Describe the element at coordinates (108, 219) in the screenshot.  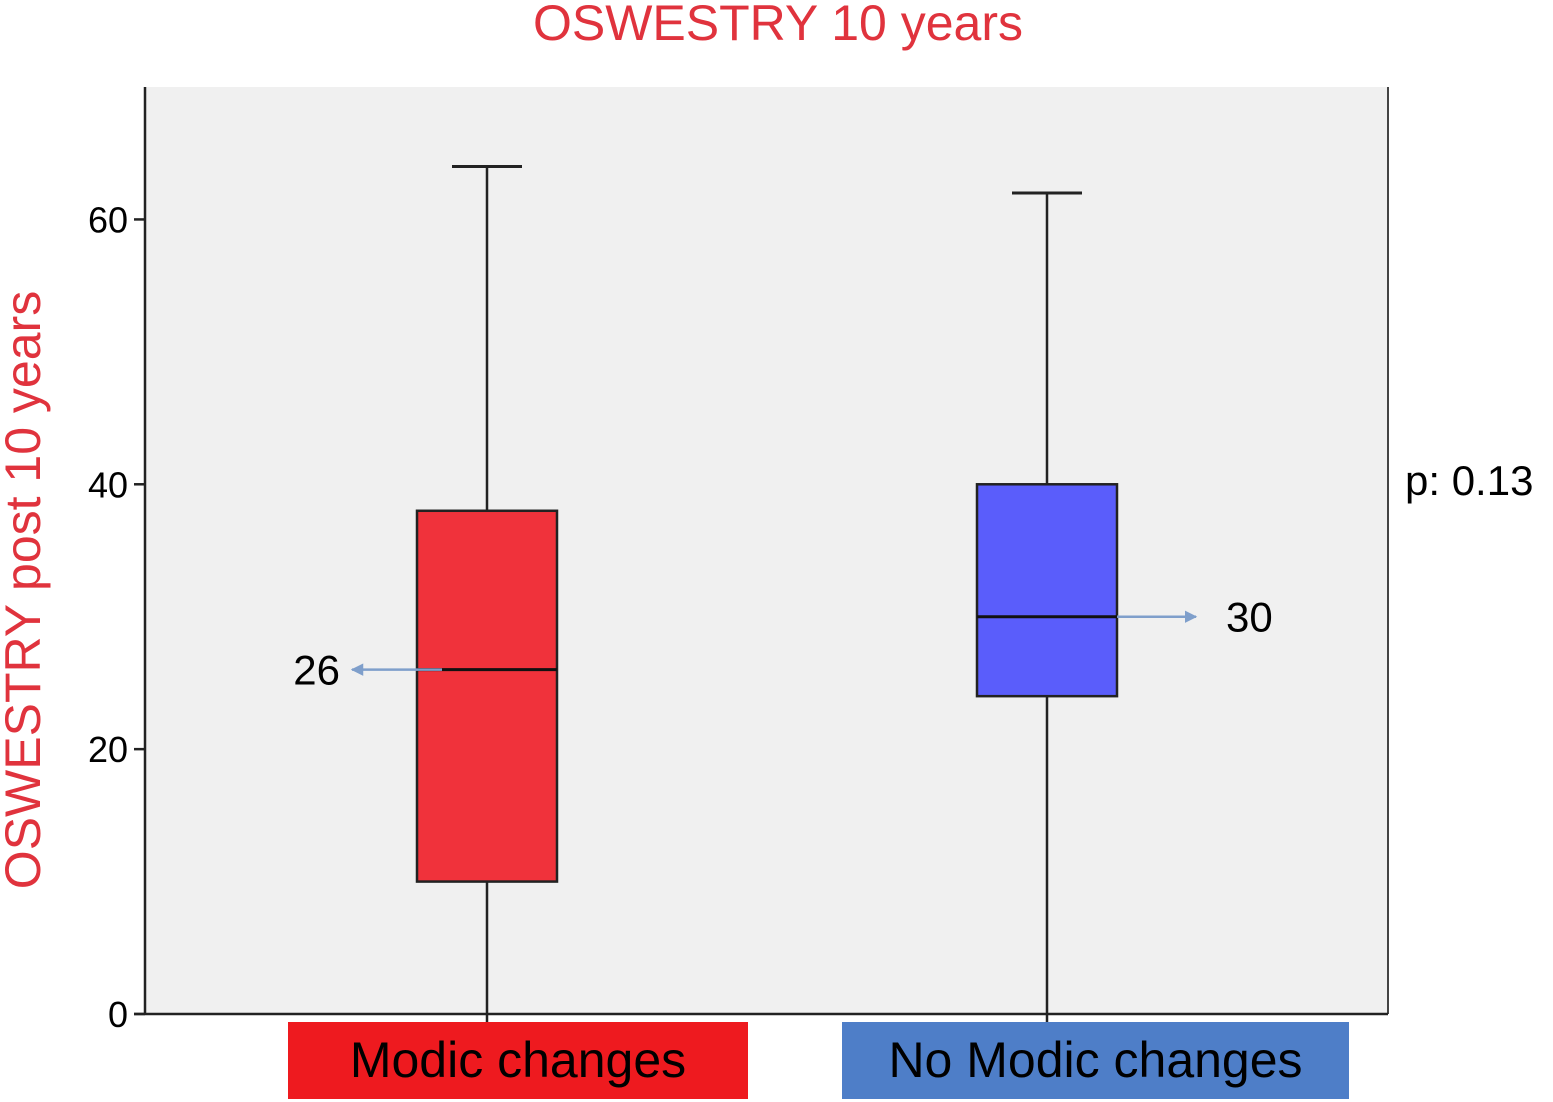
I see `y-tick-label: 60` at that location.